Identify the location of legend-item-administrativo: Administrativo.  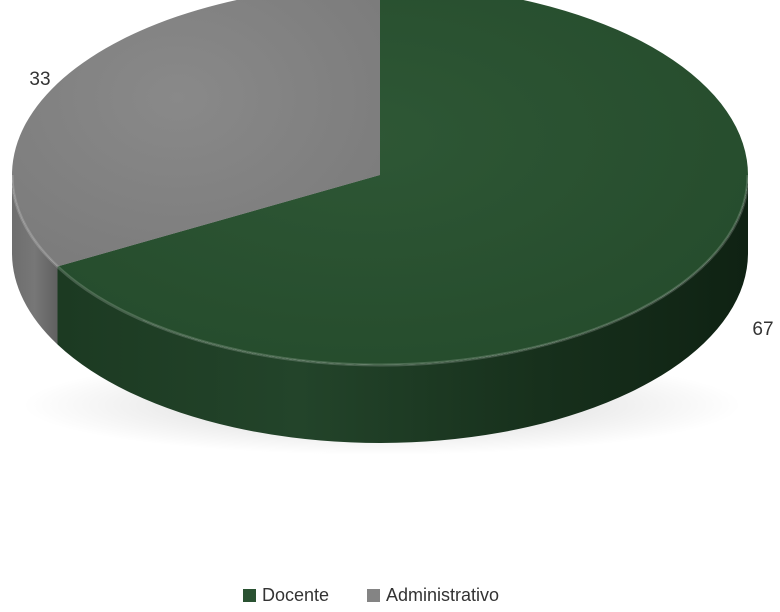
(433, 595).